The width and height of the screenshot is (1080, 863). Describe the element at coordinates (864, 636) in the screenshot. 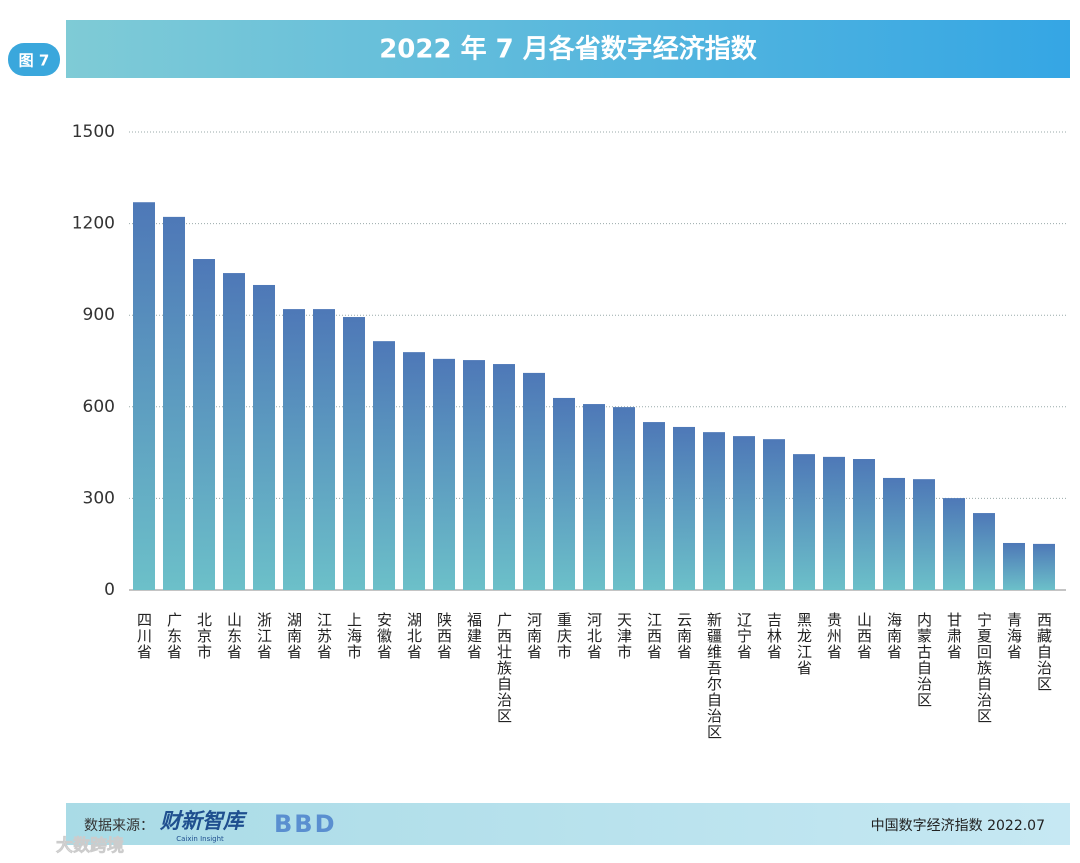

I see `x-tick-label: 山西省` at that location.